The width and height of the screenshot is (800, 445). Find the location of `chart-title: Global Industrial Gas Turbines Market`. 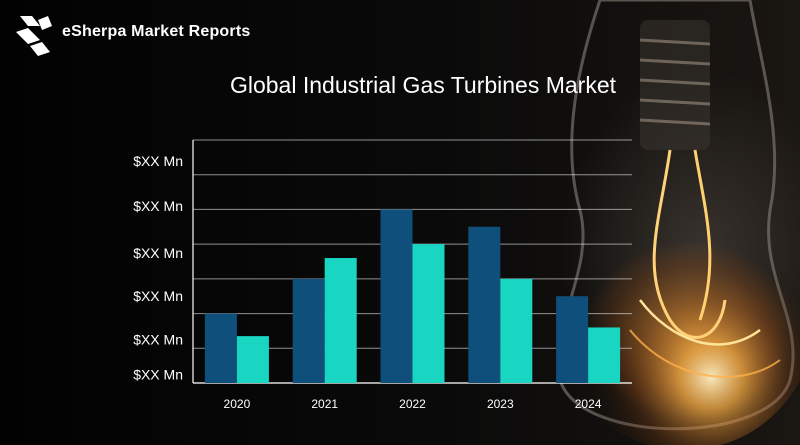

chart-title: Global Industrial Gas Turbines Market is located at coordinates (423, 85).